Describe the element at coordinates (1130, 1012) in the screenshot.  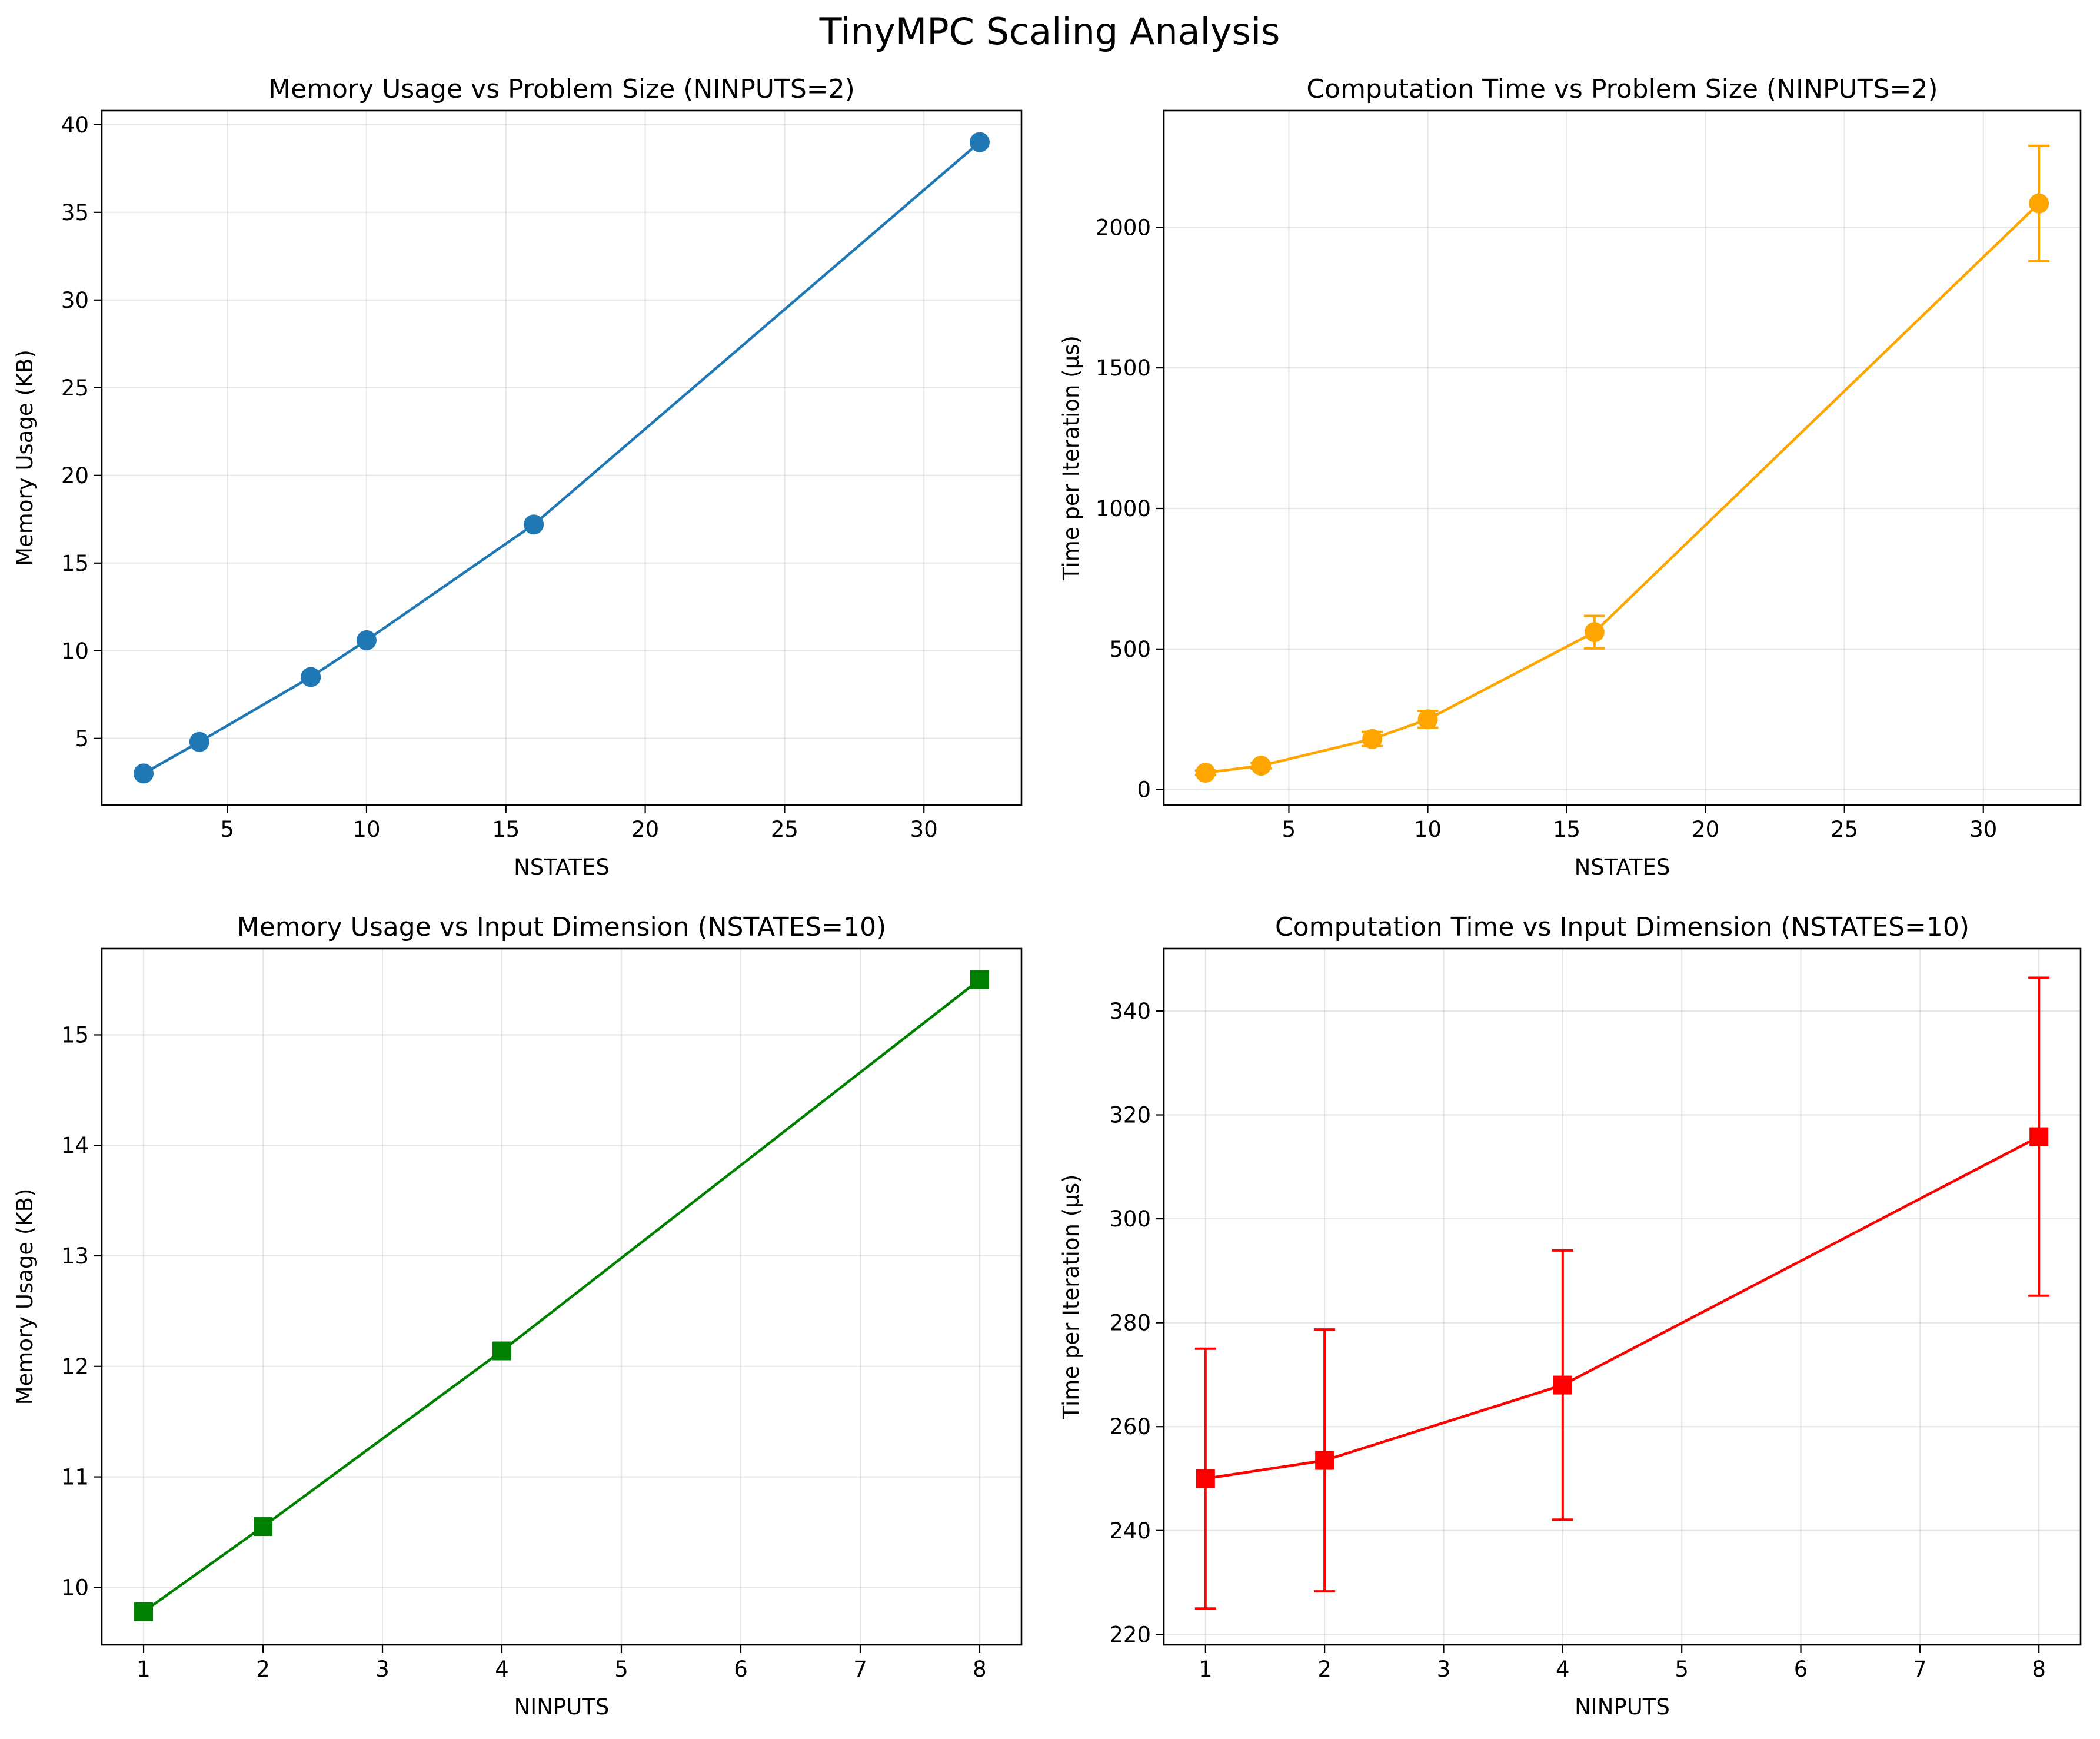
I see `y-tick-label: 340` at that location.